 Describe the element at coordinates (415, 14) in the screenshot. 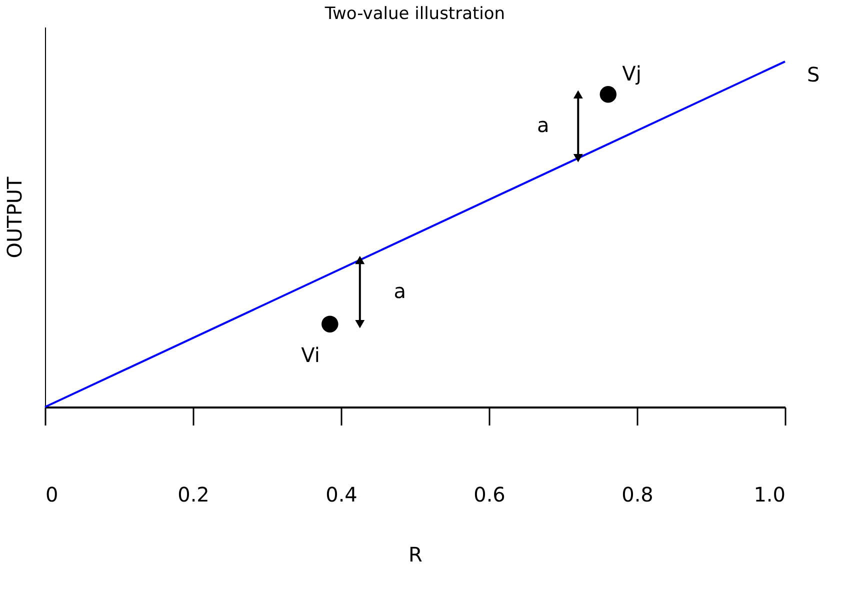

I see `chart-title: Two-value illustration` at that location.